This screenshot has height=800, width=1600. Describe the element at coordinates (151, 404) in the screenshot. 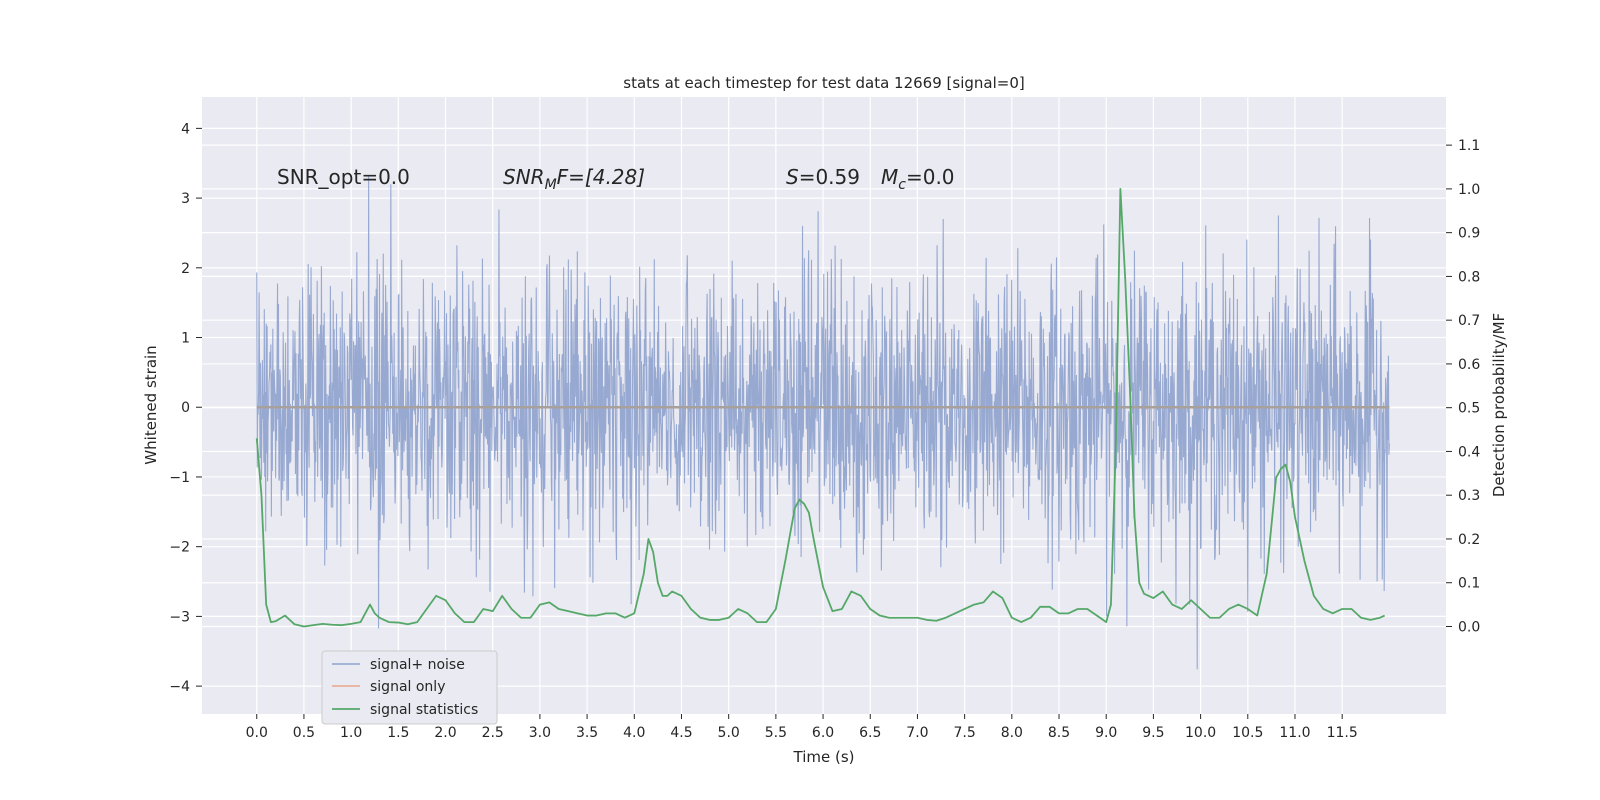

I see `y-axis-label: Whitened strain` at that location.